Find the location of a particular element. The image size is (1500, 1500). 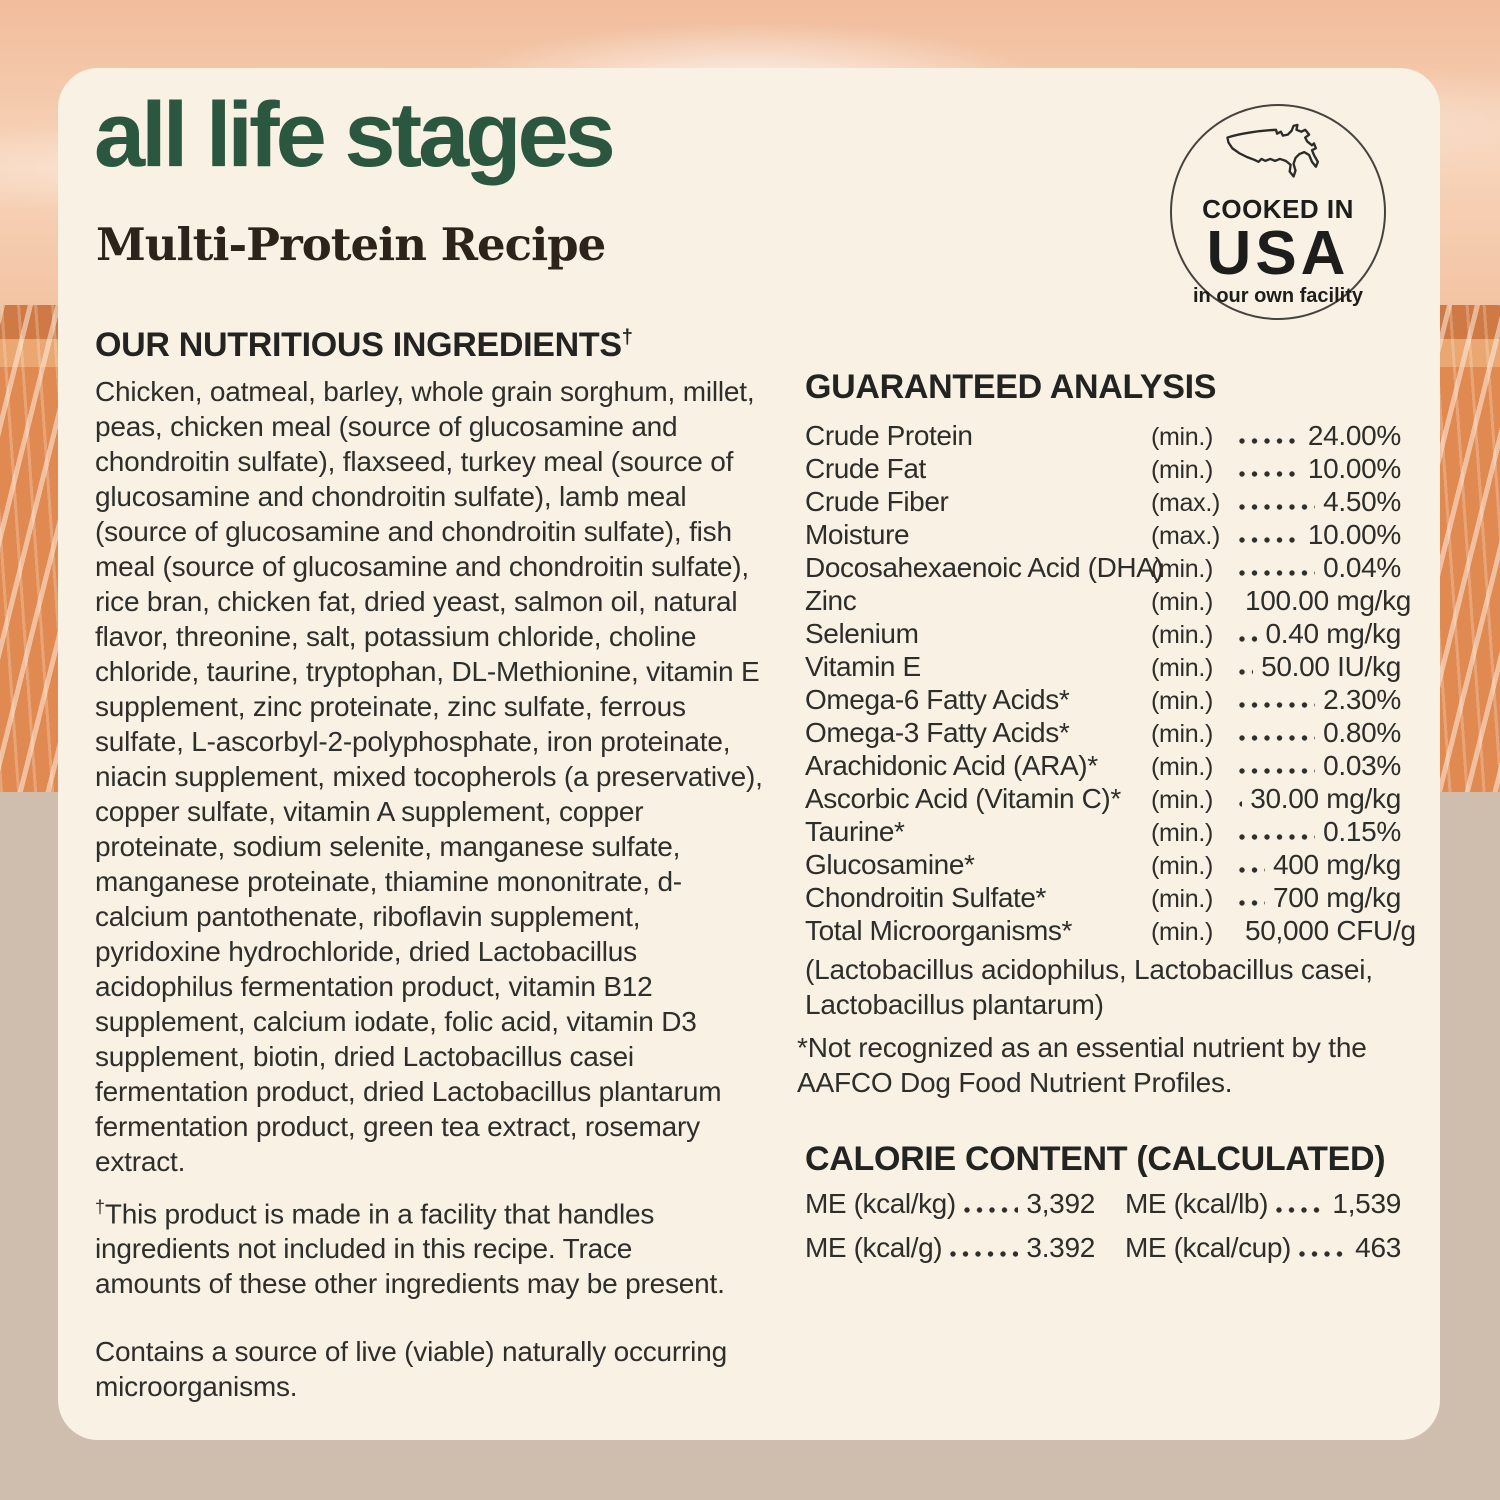

ga-nutrient-label: Omega-3 Fatty Acids* is located at coordinates (937, 732).